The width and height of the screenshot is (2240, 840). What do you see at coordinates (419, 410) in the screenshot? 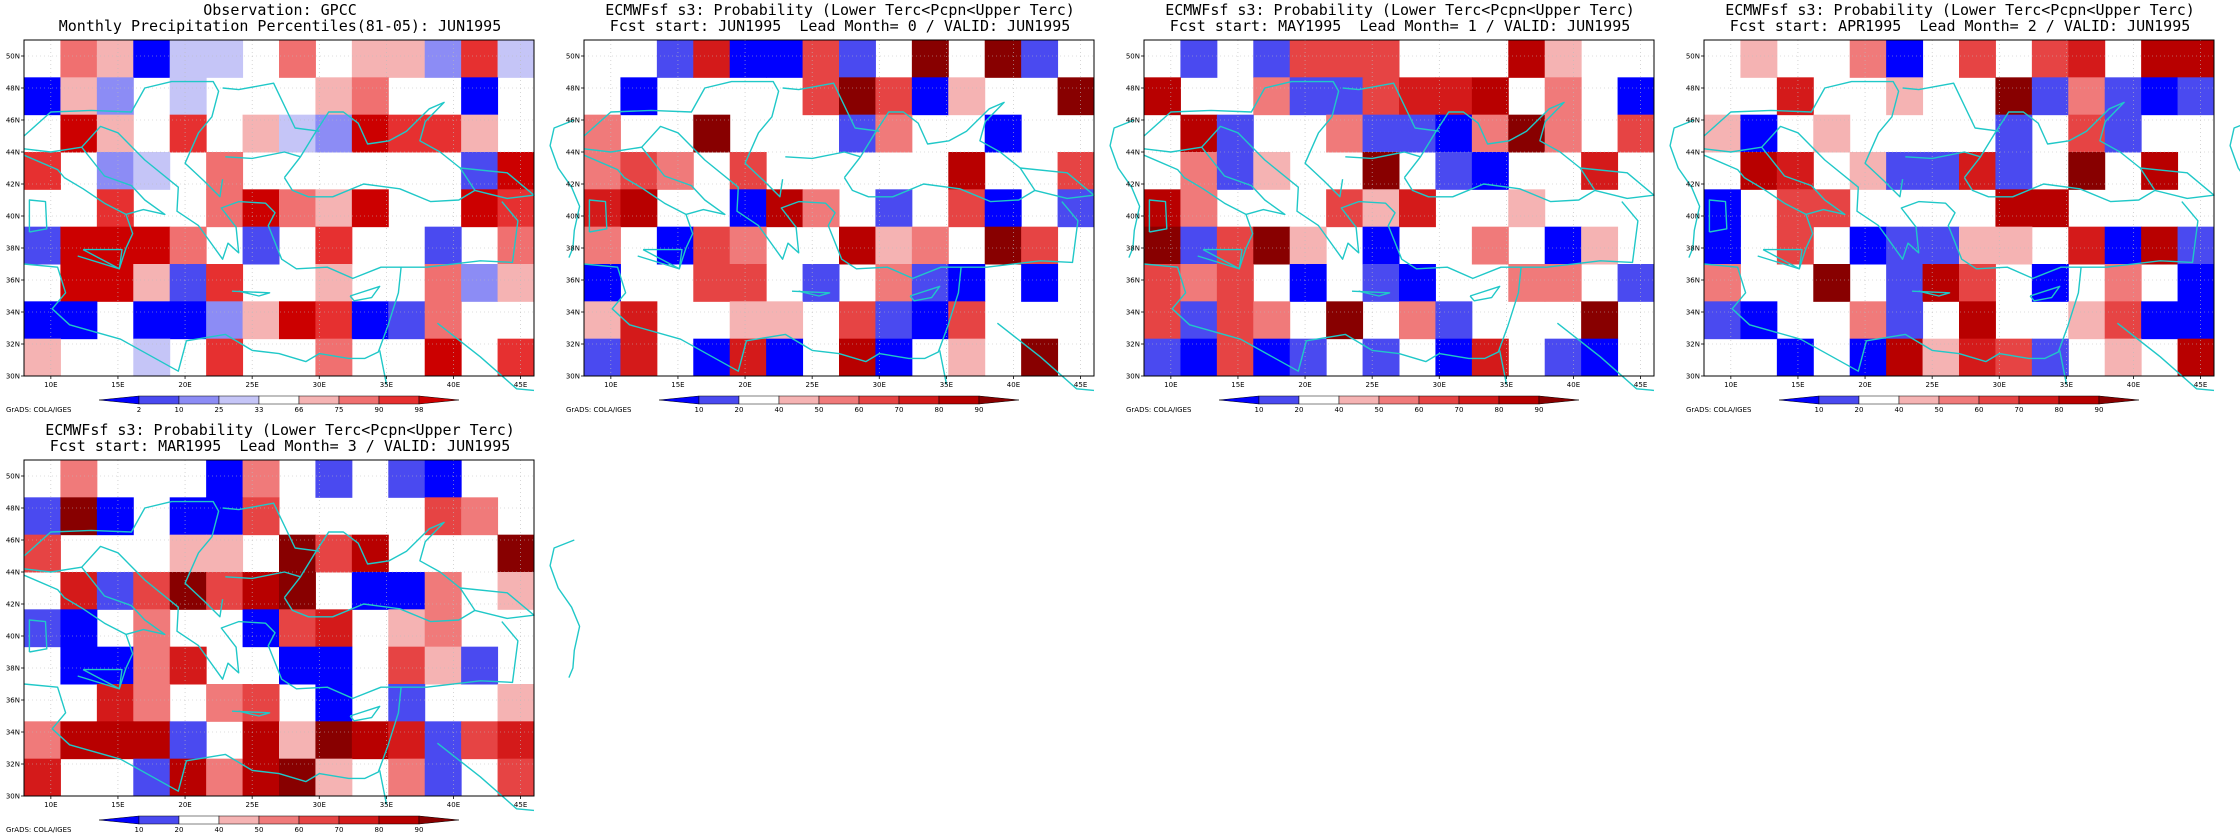
I see `colorbar-label: 98` at bounding box center [419, 410].